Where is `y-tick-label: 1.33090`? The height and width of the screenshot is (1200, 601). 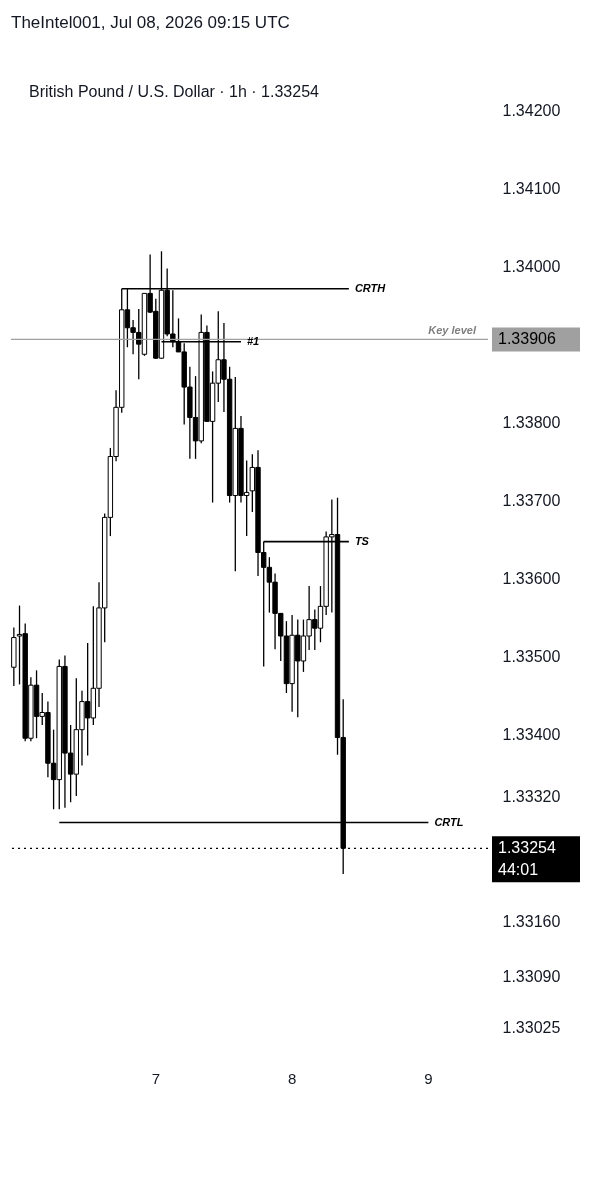
y-tick-label: 1.33090 is located at coordinates (531, 976).